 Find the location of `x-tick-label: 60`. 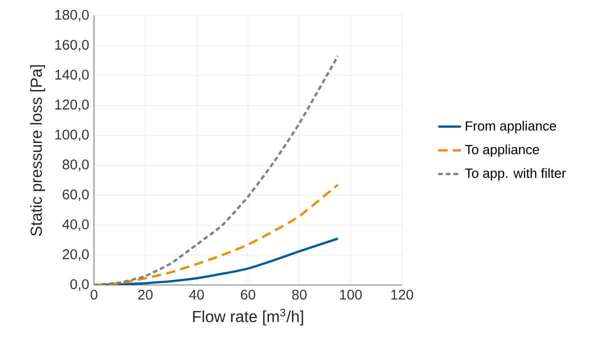

x-tick-label: 60 is located at coordinates (248, 295).